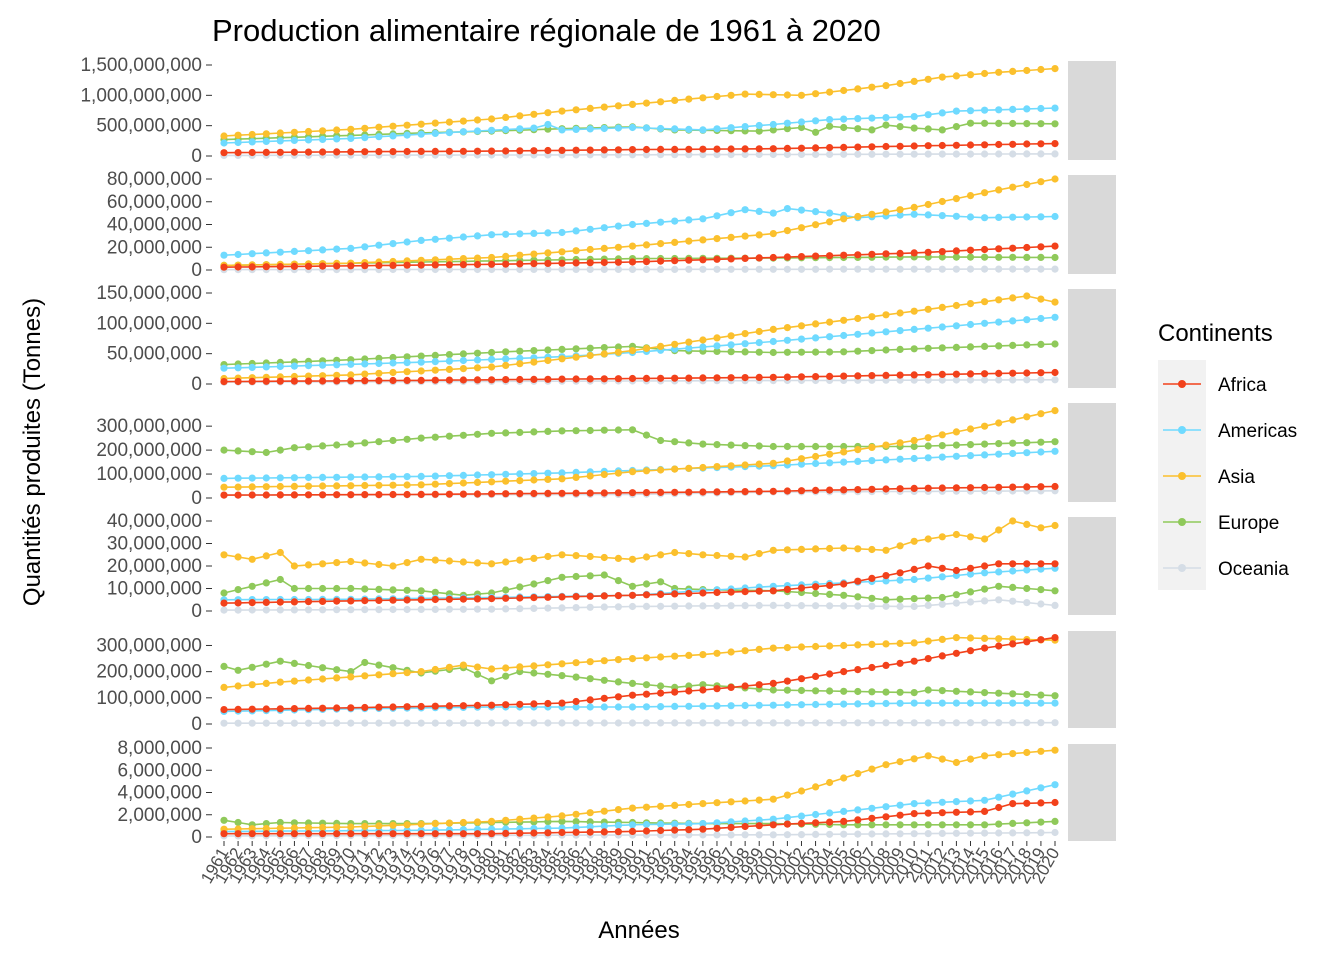  Describe the element at coordinates (141, 95) in the screenshot. I see `y-tick-label: 1,000,000,000` at that location.